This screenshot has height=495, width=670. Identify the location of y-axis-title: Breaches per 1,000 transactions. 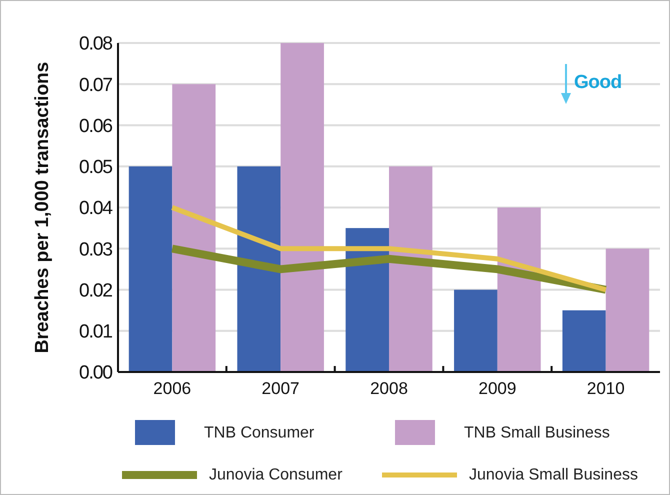
(42, 208).